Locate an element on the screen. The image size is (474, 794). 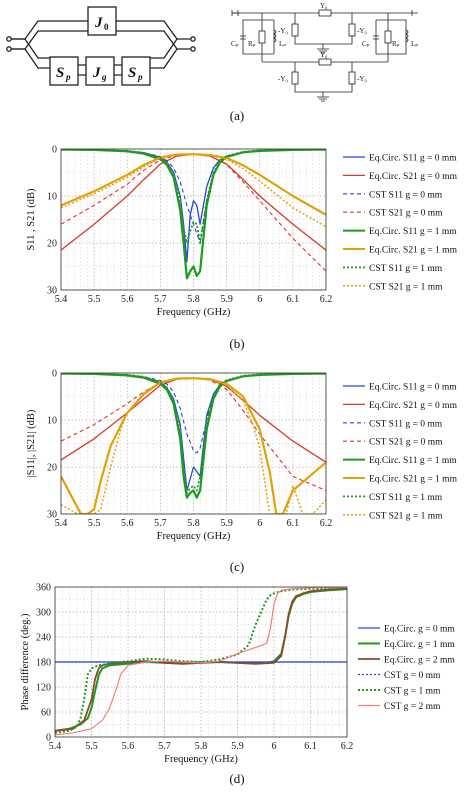
wire-bottom-right-inner is located at coordinates (164, 58).